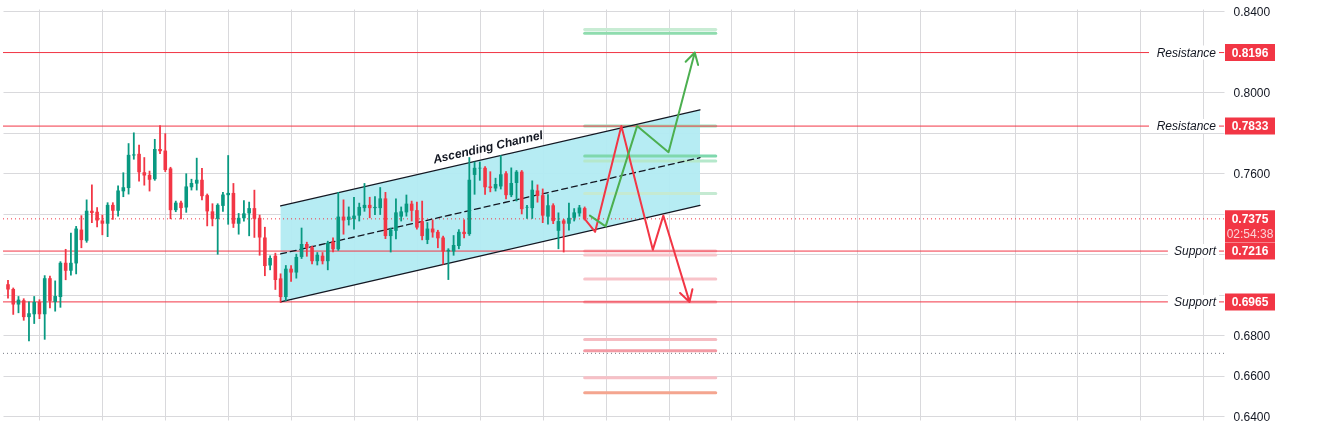 This screenshot has height=421, width=1324. I want to click on y-tick-label: 0.8000, so click(1252, 92).